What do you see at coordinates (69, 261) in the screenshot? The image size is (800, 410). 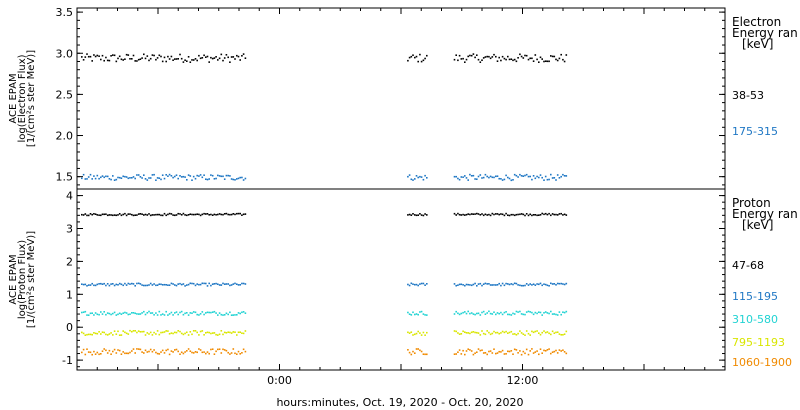 I see `y-tick-label: 2` at bounding box center [69, 261].